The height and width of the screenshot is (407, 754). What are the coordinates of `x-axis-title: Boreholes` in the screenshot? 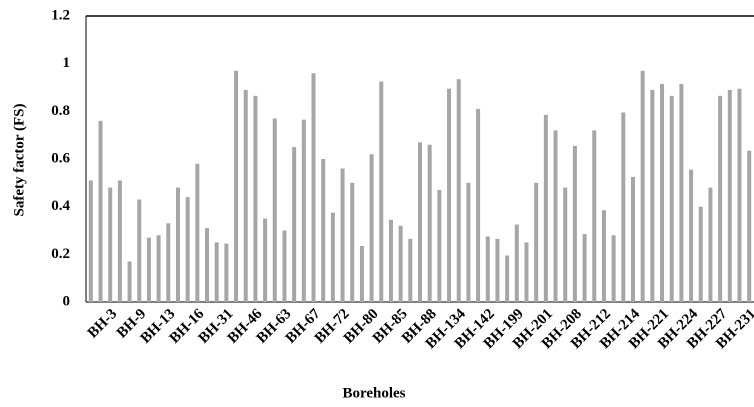 It's located at (373, 393).